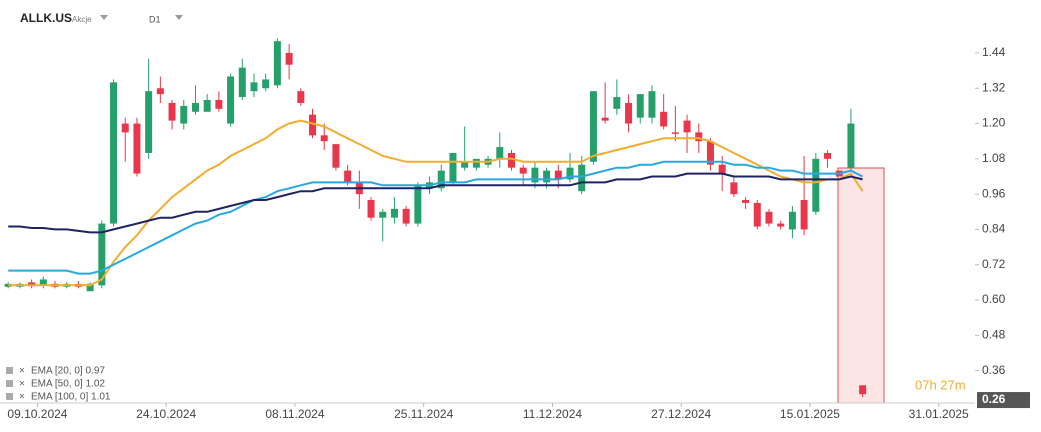 The image size is (1041, 432). What do you see at coordinates (155, 19) in the screenshot?
I see `interval: D1` at bounding box center [155, 19].